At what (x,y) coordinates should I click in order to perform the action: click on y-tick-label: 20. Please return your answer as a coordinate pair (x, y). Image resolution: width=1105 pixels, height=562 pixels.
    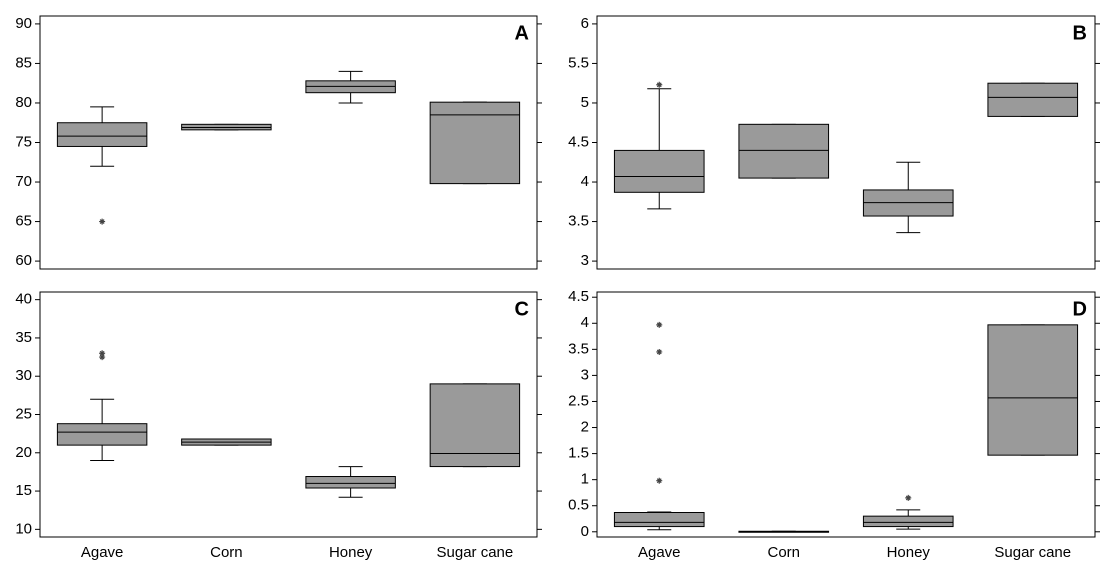
    Looking at the image, I should click on (23, 452).